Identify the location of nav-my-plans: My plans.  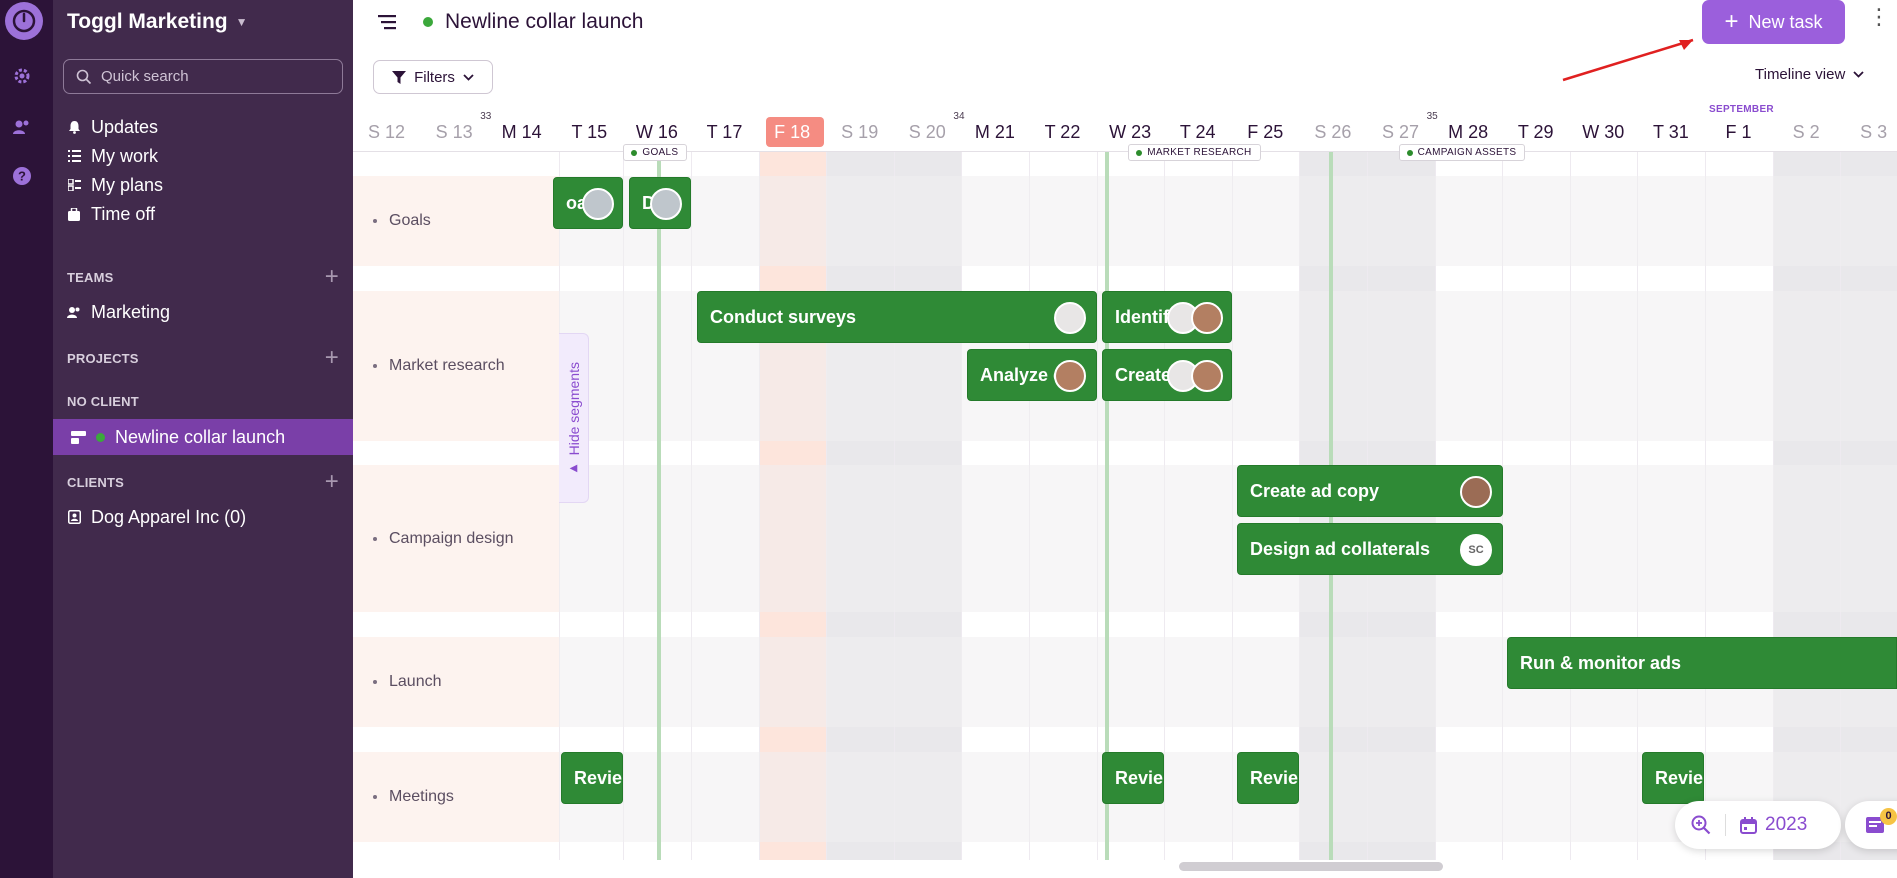
(115, 185).